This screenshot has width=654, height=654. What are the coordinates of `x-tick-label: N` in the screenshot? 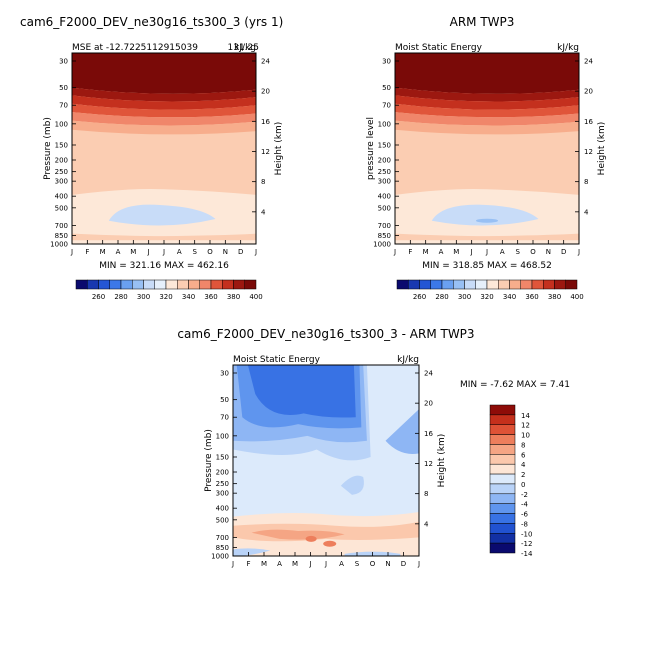 It's located at (387, 564).